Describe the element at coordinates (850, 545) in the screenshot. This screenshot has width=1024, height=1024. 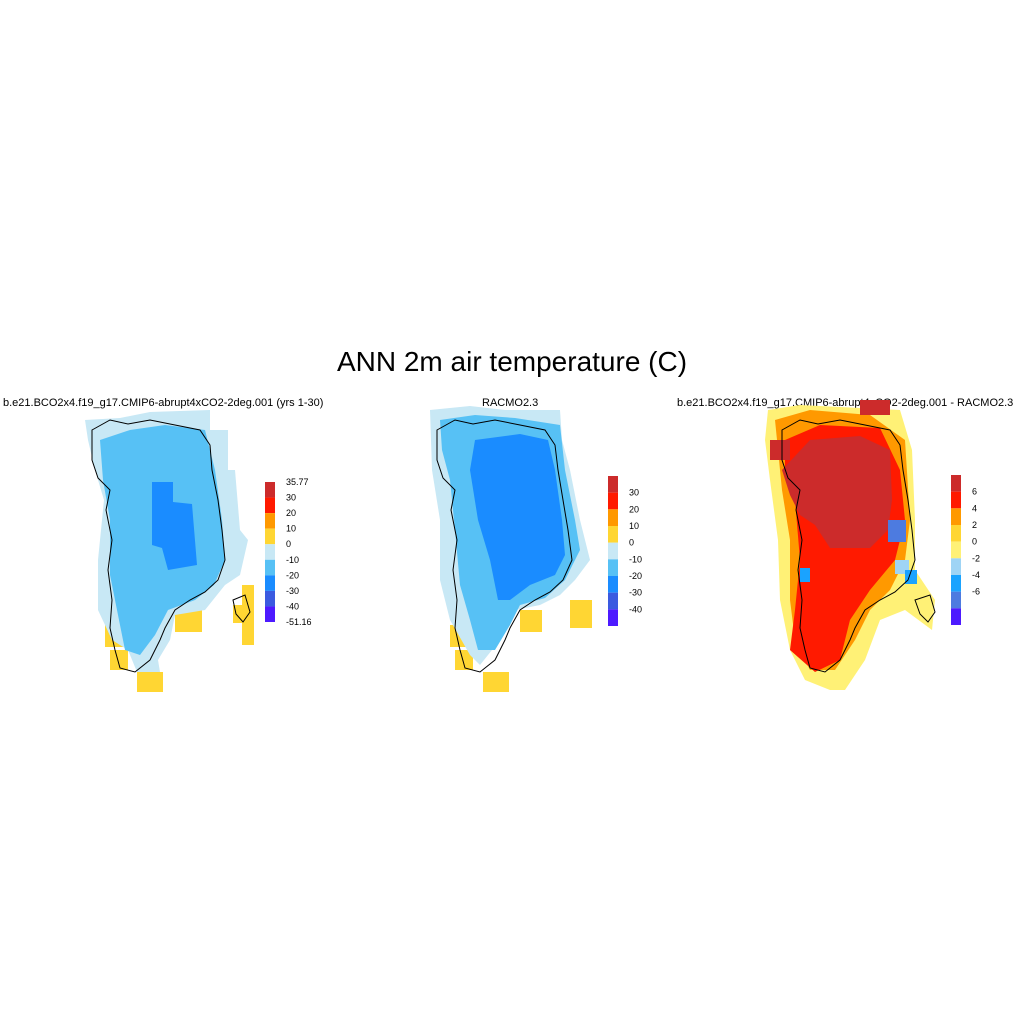
I see `panel-3-map` at that location.